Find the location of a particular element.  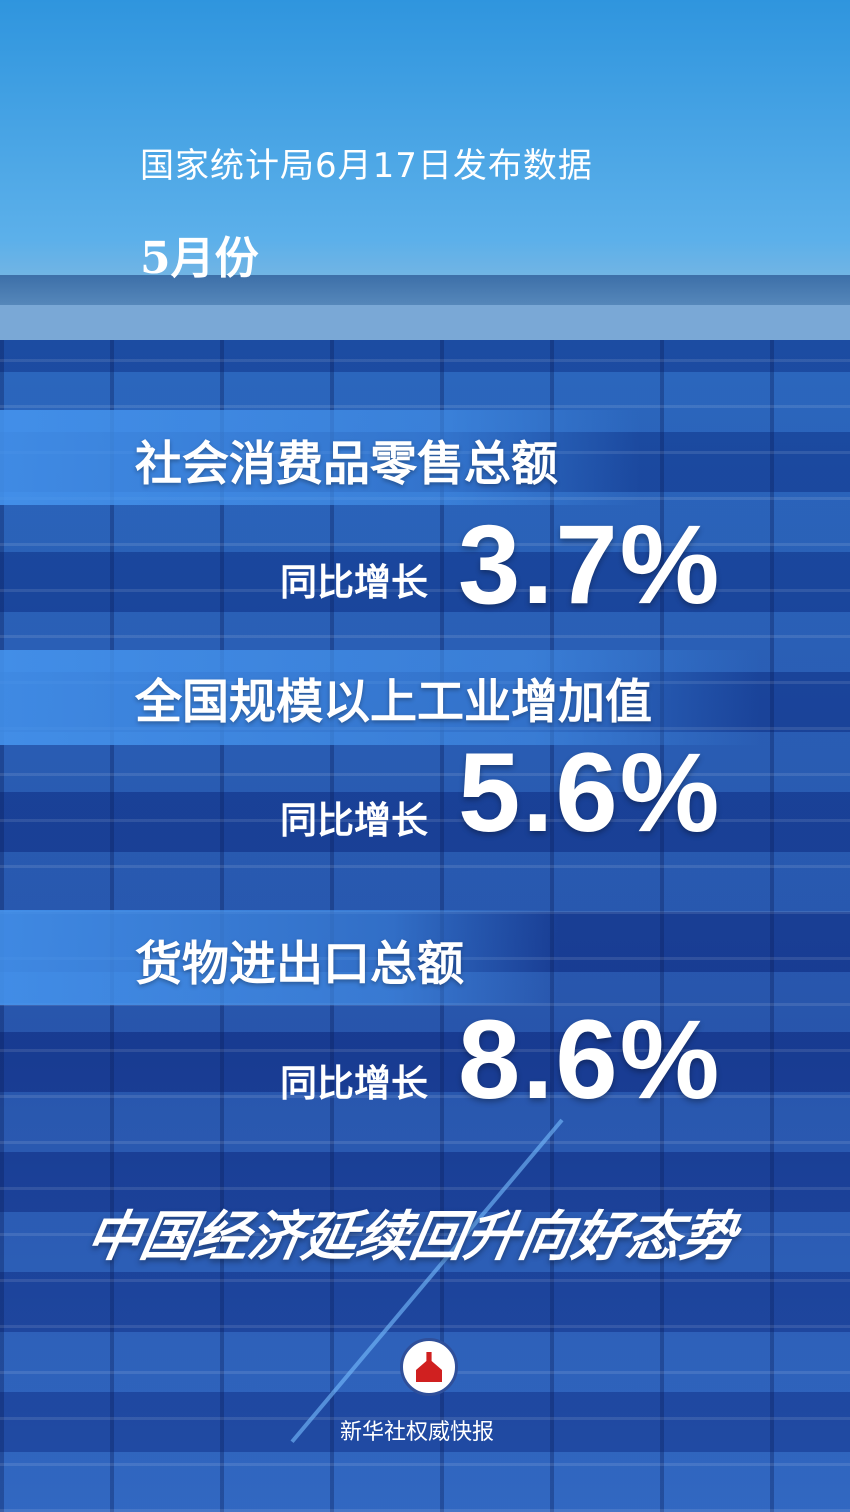

stat-title-retail: 社会消费品零售总额 is located at coordinates (346, 464).